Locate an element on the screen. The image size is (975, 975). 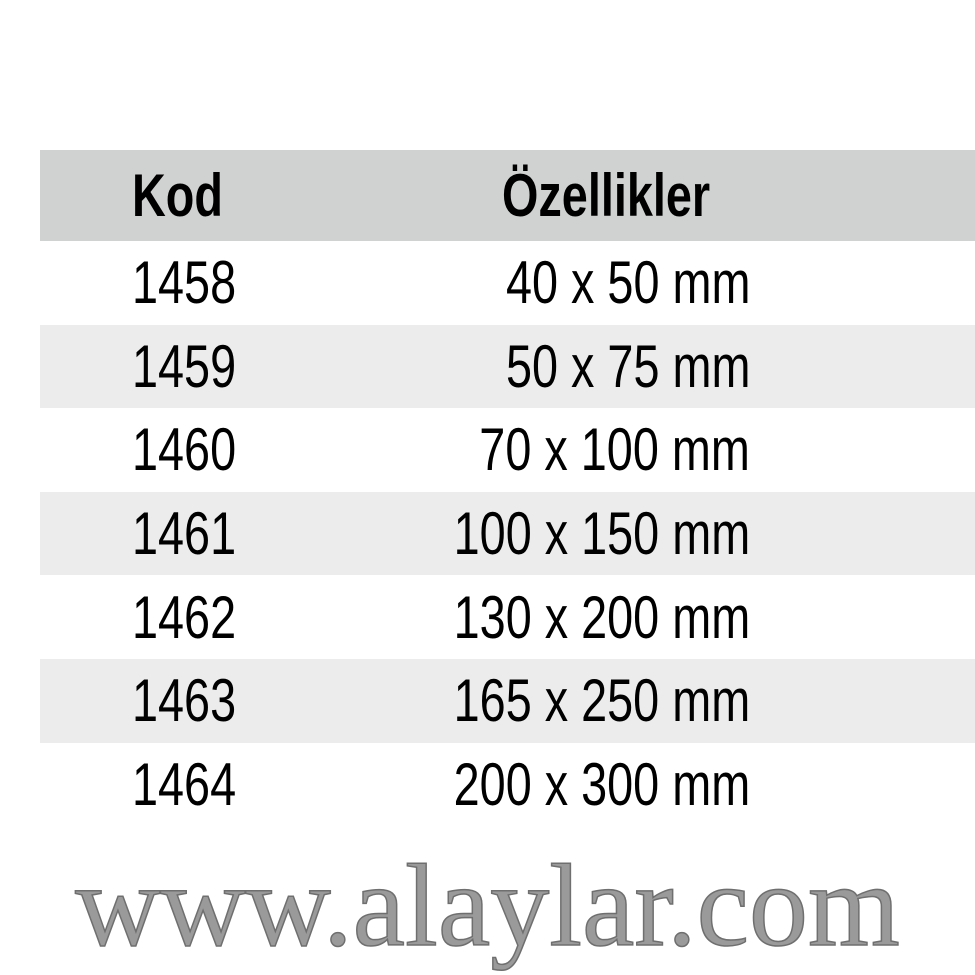
watermark: www.alaylar.com is located at coordinates (487, 905).